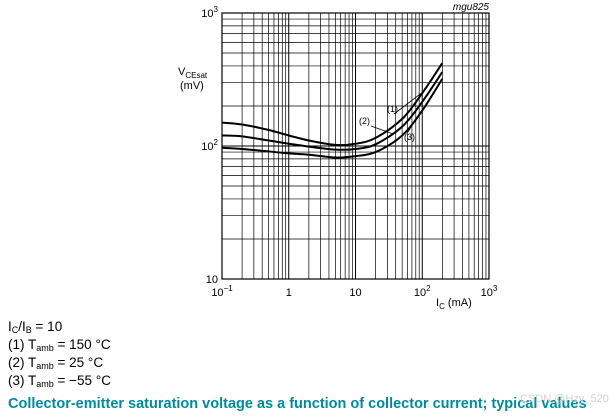 This screenshot has width=612, height=417. Describe the element at coordinates (22, 362) in the screenshot. I see `condition-label: (2) T` at that location.